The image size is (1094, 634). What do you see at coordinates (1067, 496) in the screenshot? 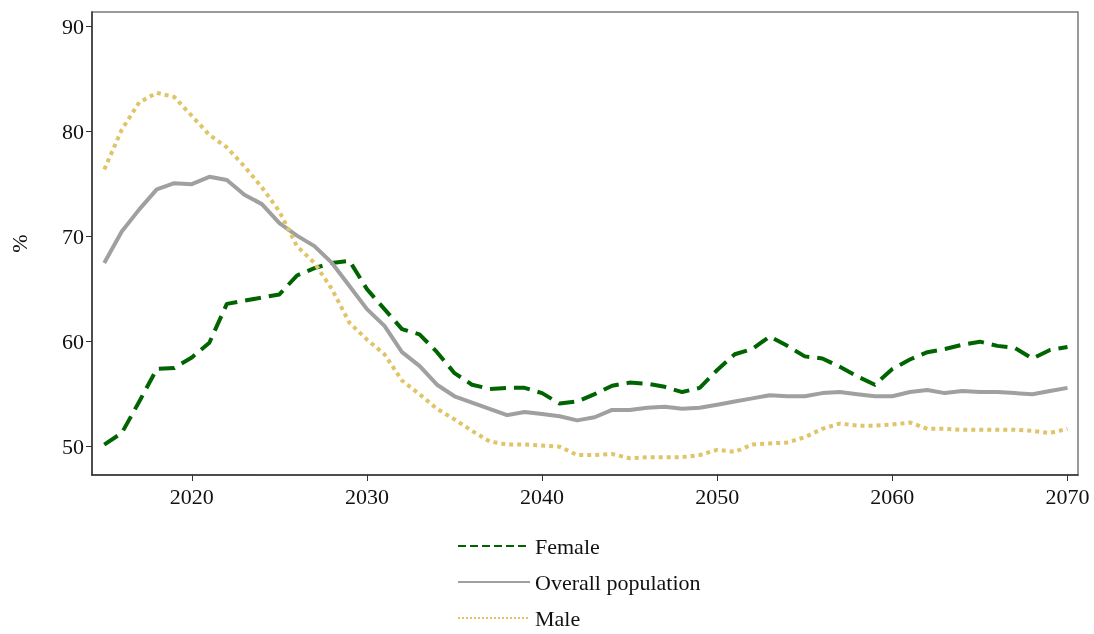
I see `x-tick-label: 2070` at bounding box center [1067, 496].